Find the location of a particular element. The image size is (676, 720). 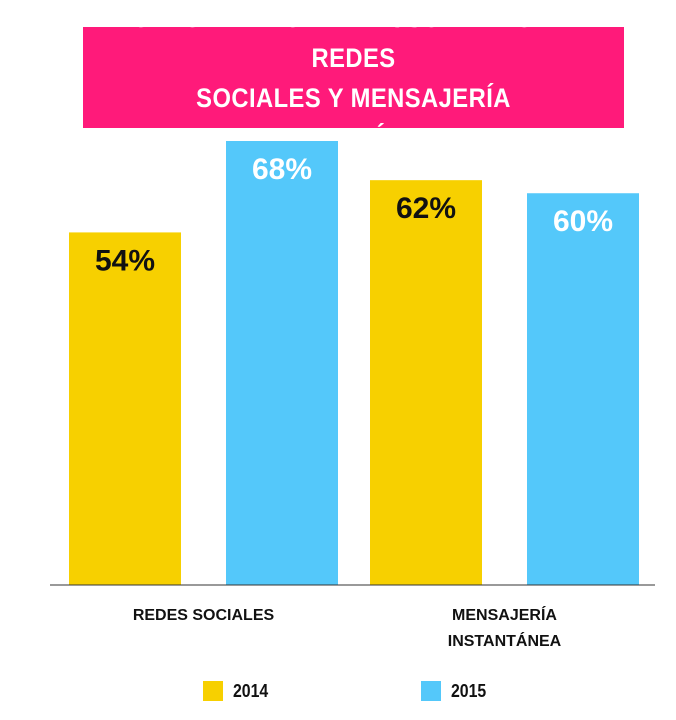

data-label-2014-2: 62% is located at coordinates (426, 208).